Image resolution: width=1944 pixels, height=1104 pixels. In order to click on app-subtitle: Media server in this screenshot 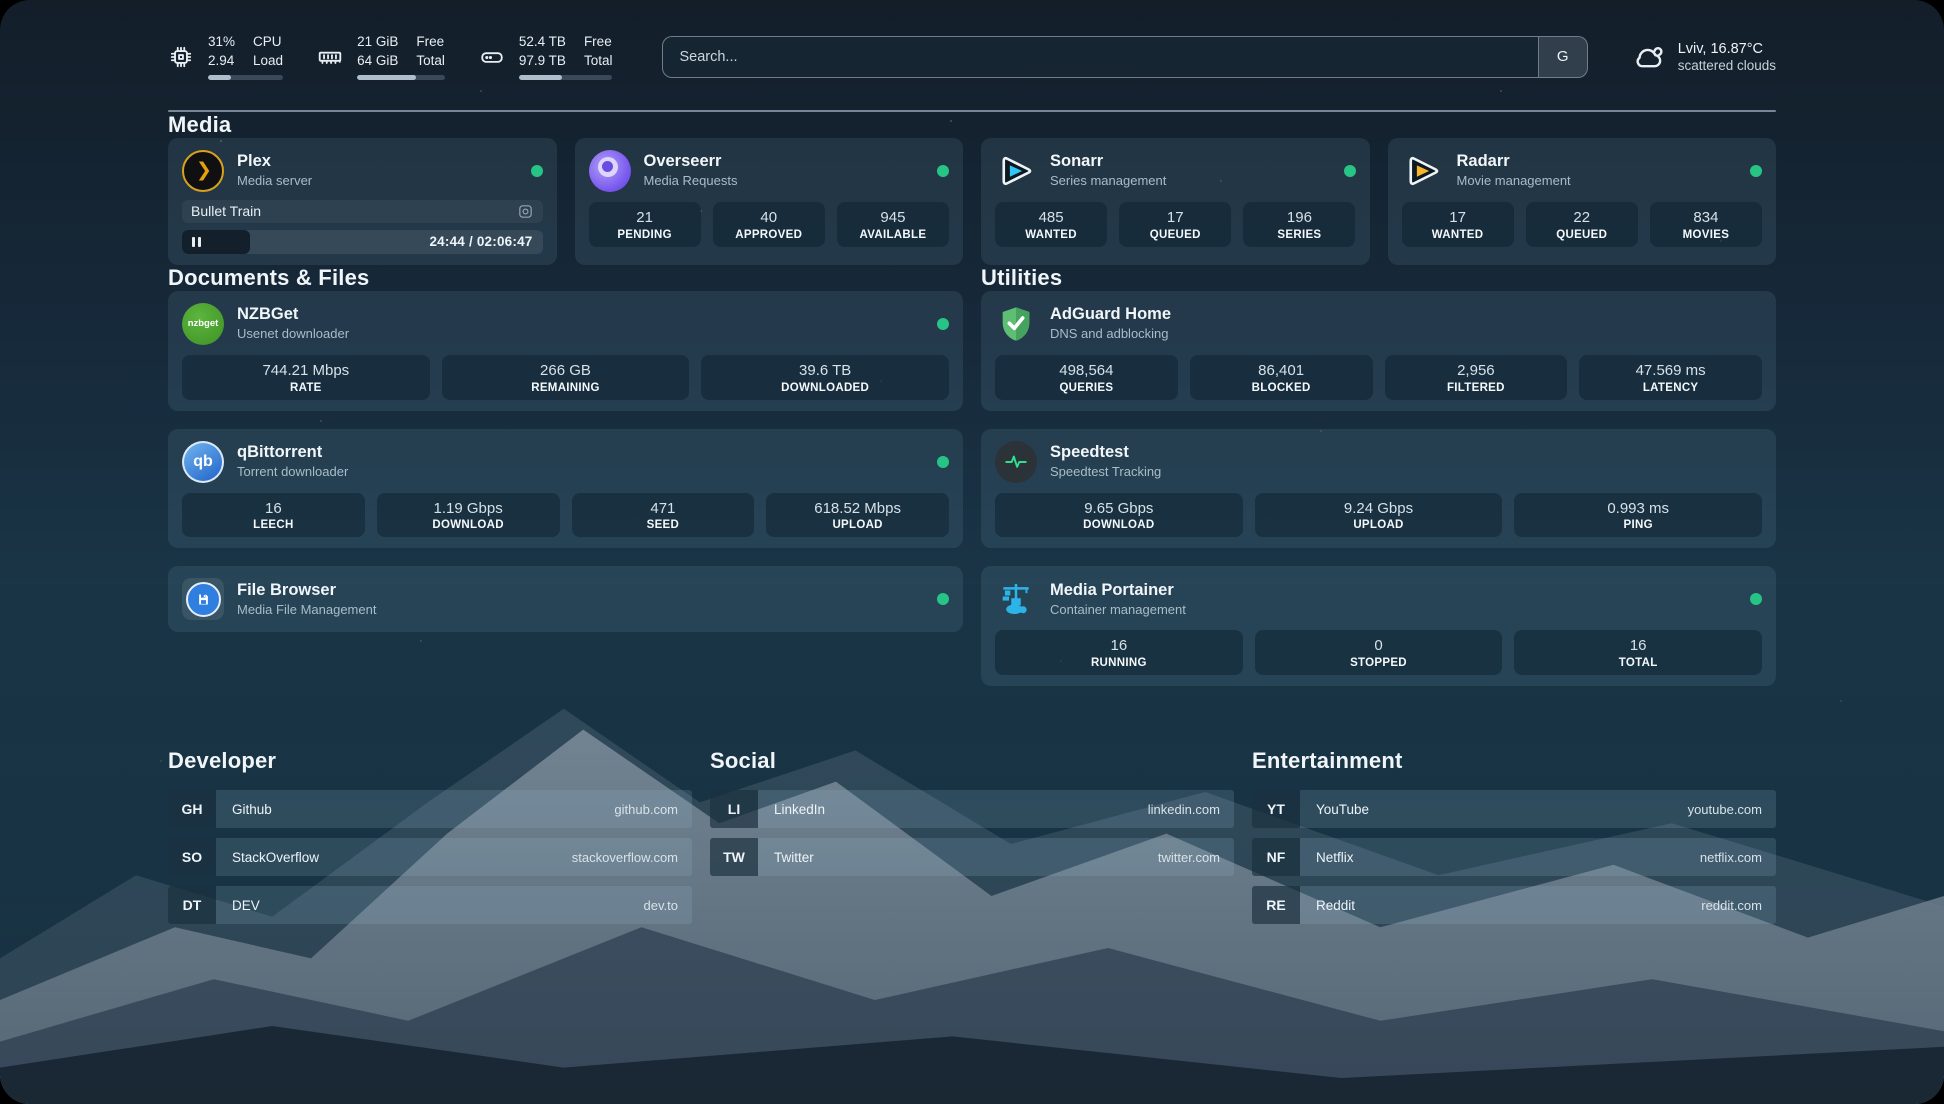, I will do `click(275, 181)`.